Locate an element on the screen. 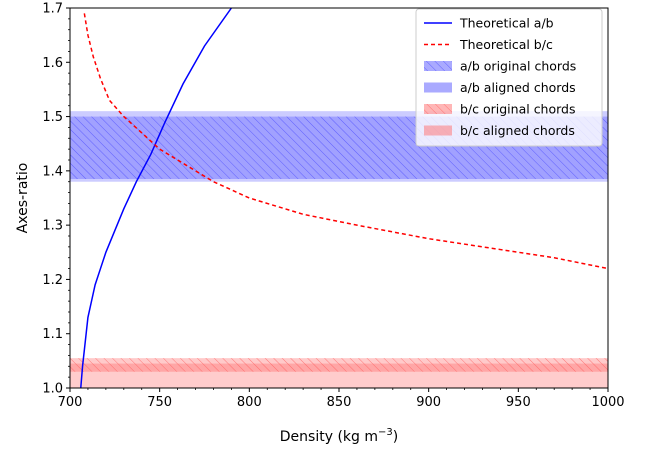  legend-label: a/b original chords is located at coordinates (518, 66).